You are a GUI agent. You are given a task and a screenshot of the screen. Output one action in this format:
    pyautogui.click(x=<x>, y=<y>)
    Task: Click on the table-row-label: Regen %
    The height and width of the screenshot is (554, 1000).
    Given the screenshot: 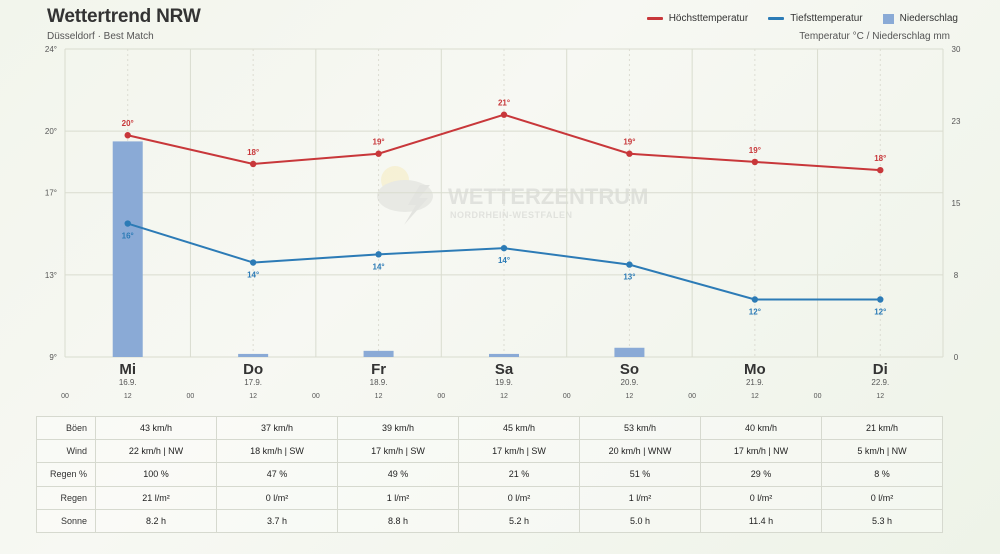 What is the action you would take?
    pyautogui.click(x=66, y=474)
    